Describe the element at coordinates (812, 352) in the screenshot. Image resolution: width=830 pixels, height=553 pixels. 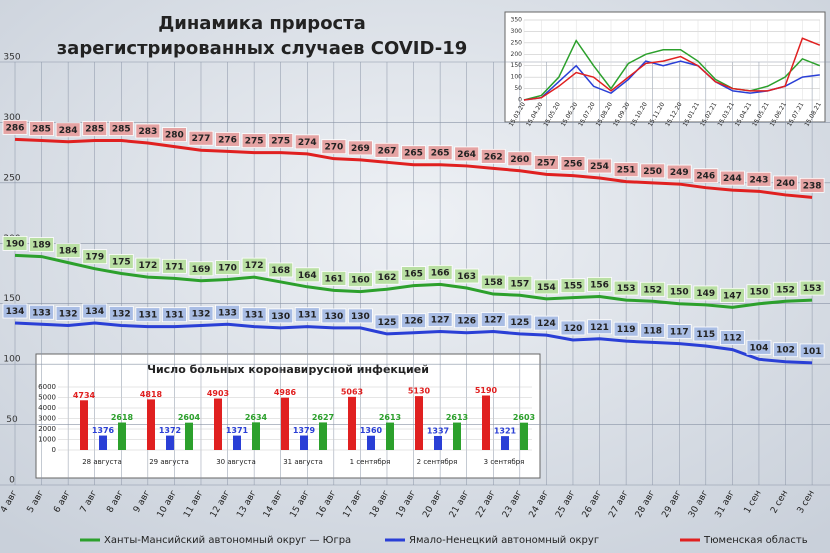
I see `data-label: 101` at that location.